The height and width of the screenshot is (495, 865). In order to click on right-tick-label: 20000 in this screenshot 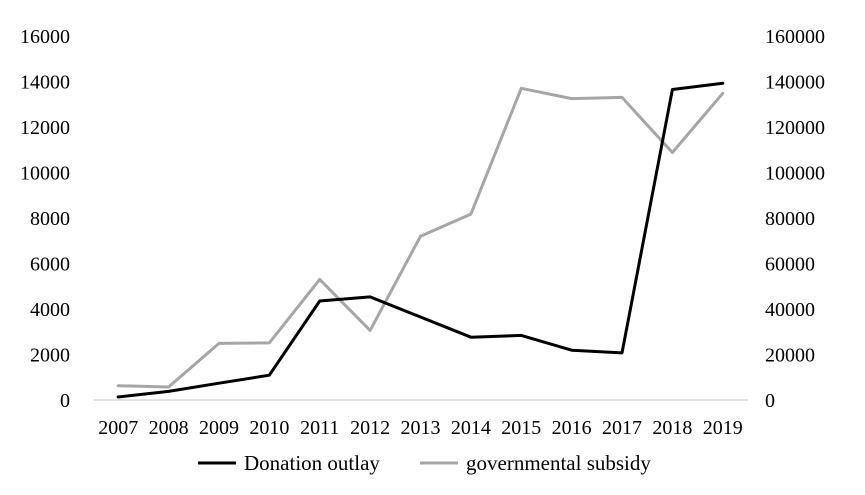, I will do `click(790, 356)`.